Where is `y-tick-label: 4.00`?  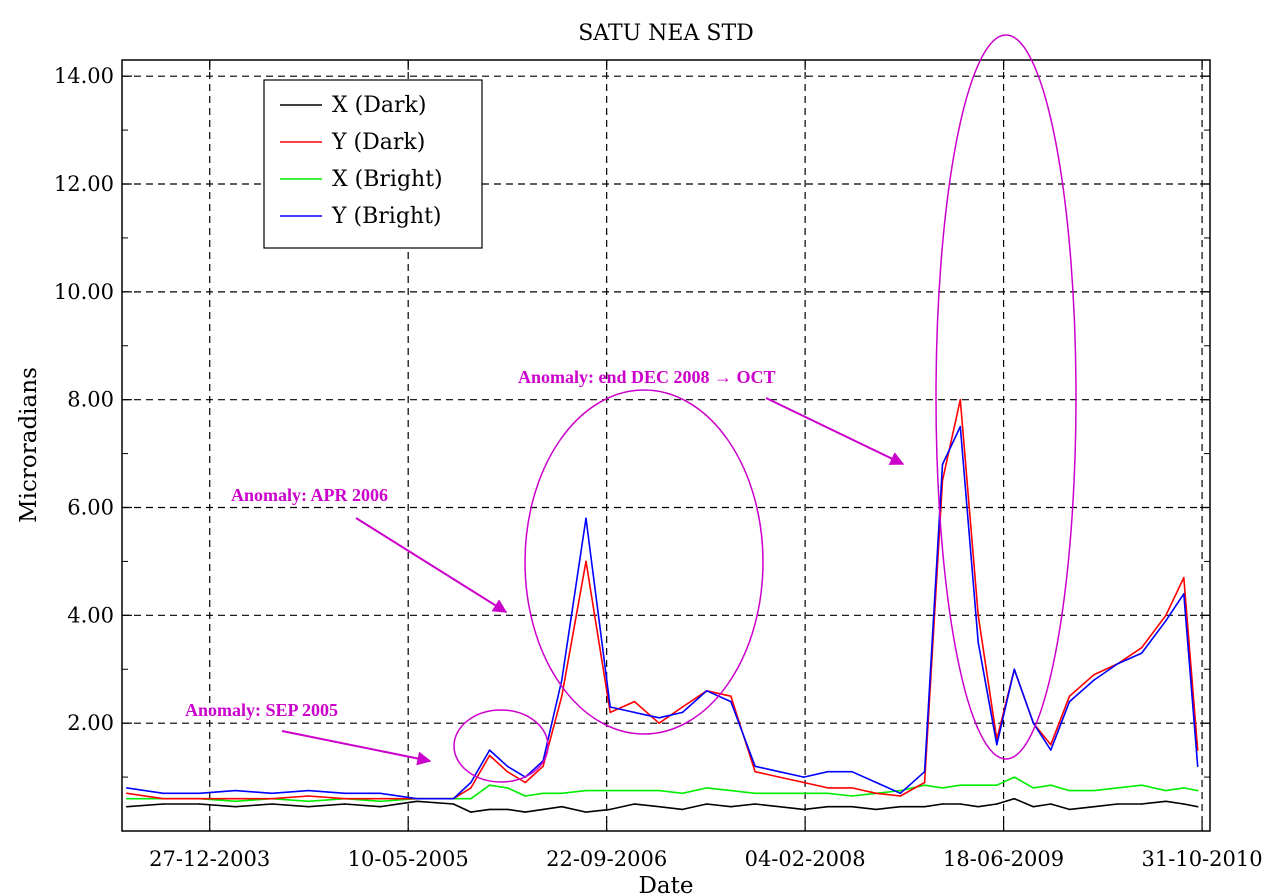 y-tick-label: 4.00 is located at coordinates (90, 615).